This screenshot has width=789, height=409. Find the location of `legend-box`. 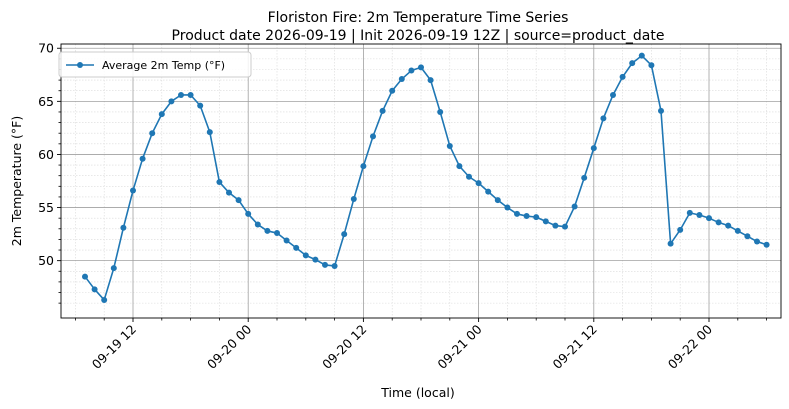

legend-box is located at coordinates (155, 64).